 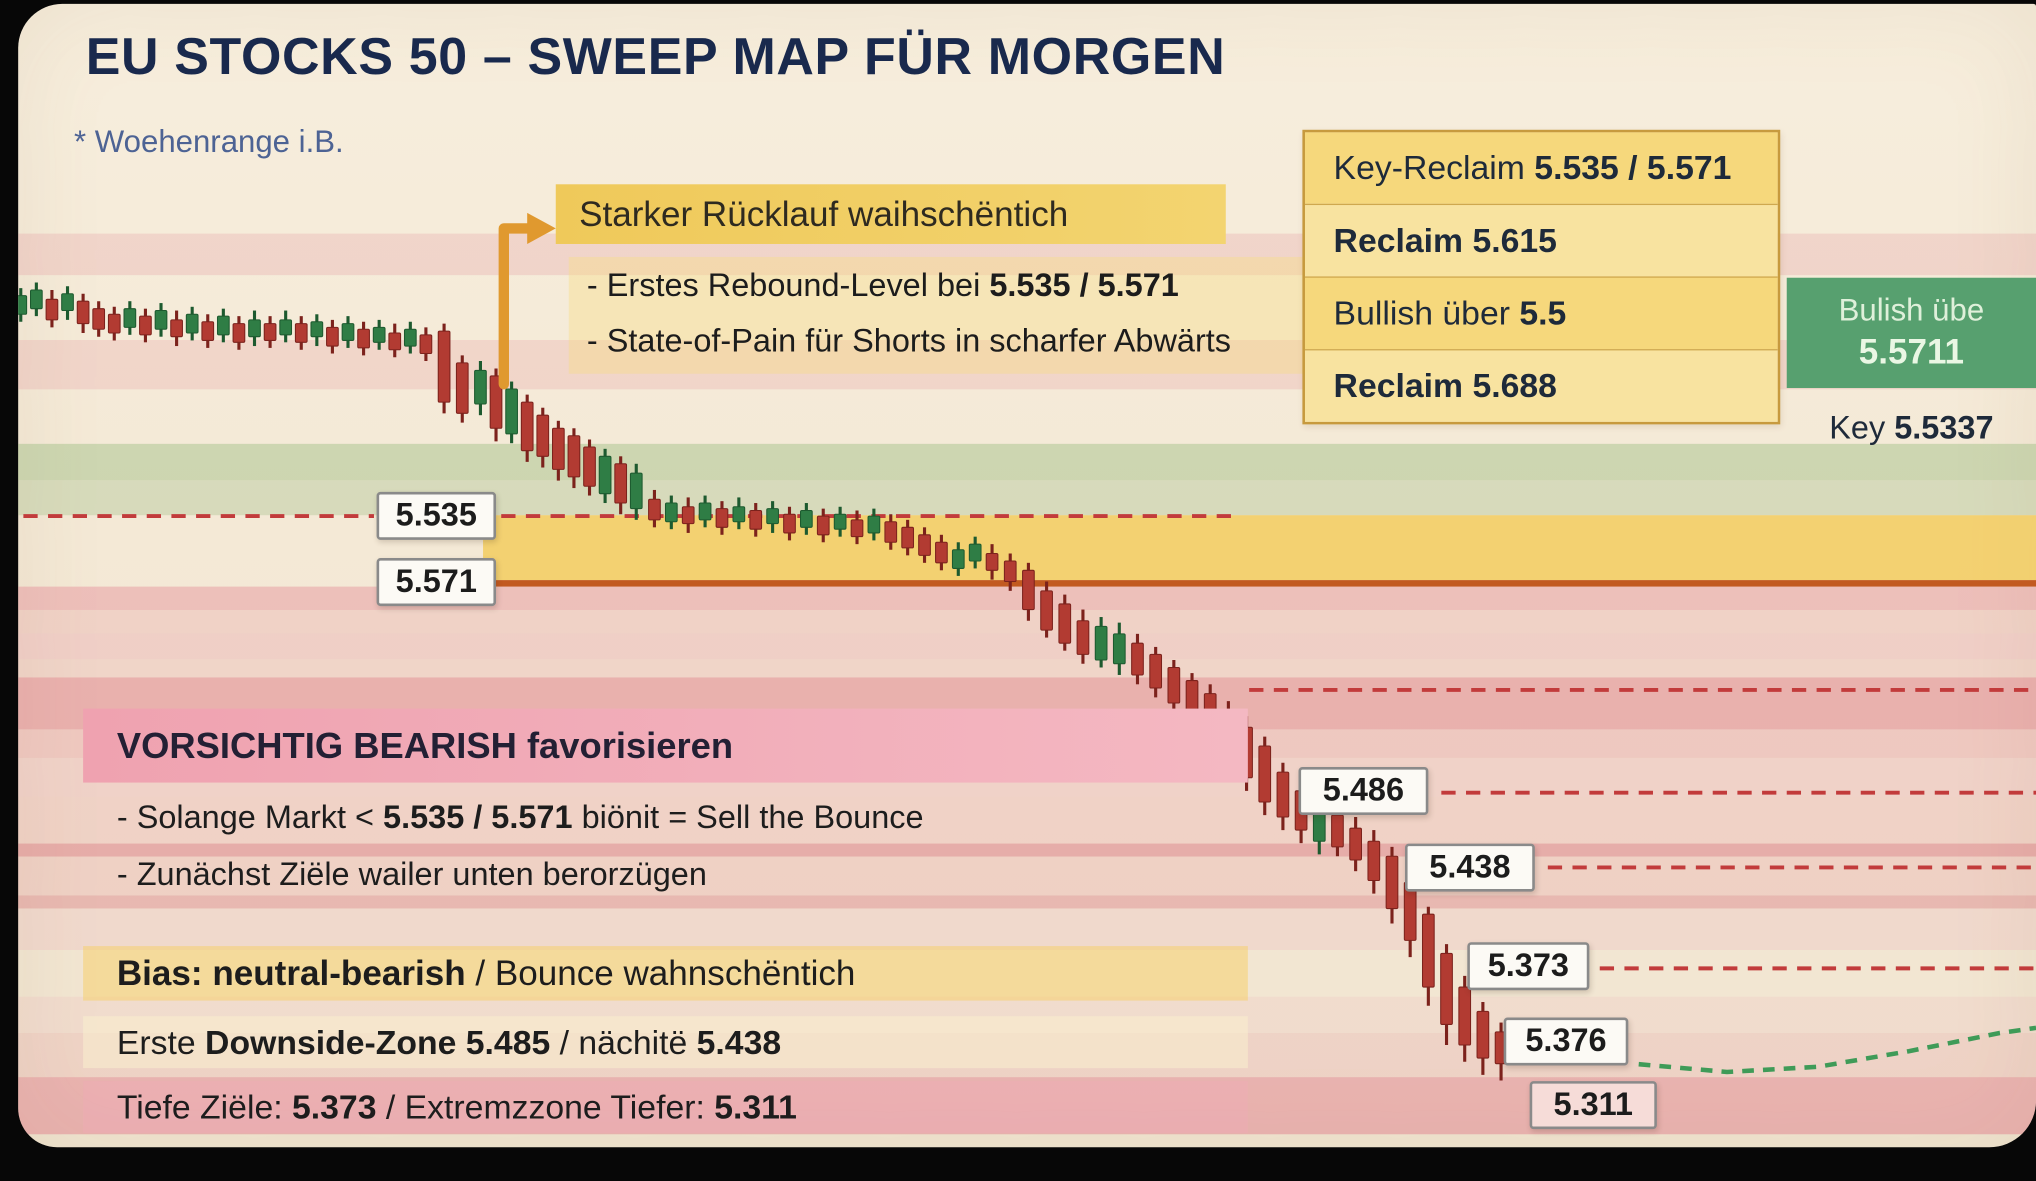 What do you see at coordinates (890, 214) in the screenshot?
I see `rebound-callout-header: Starker Rücklauf waihschëntich` at bounding box center [890, 214].